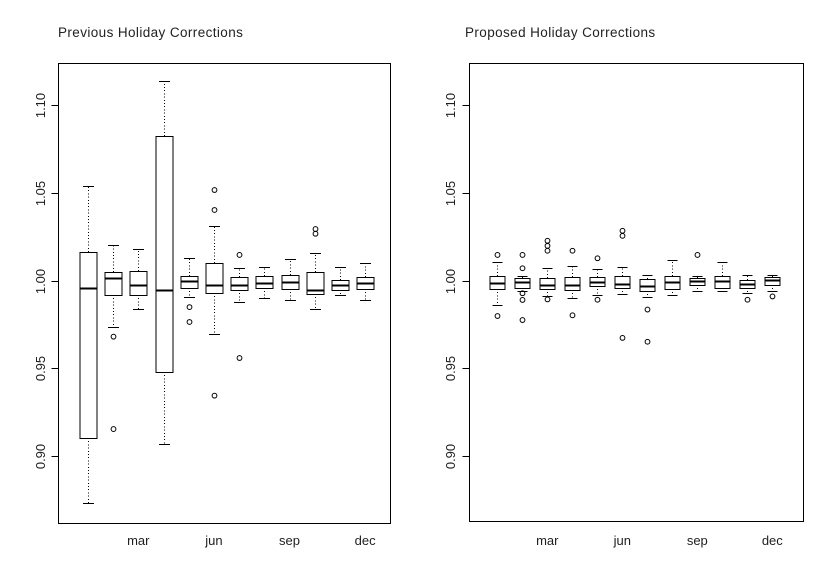  I want to click on right-chart-title: Proposed Holiday Corrections, so click(560, 32).